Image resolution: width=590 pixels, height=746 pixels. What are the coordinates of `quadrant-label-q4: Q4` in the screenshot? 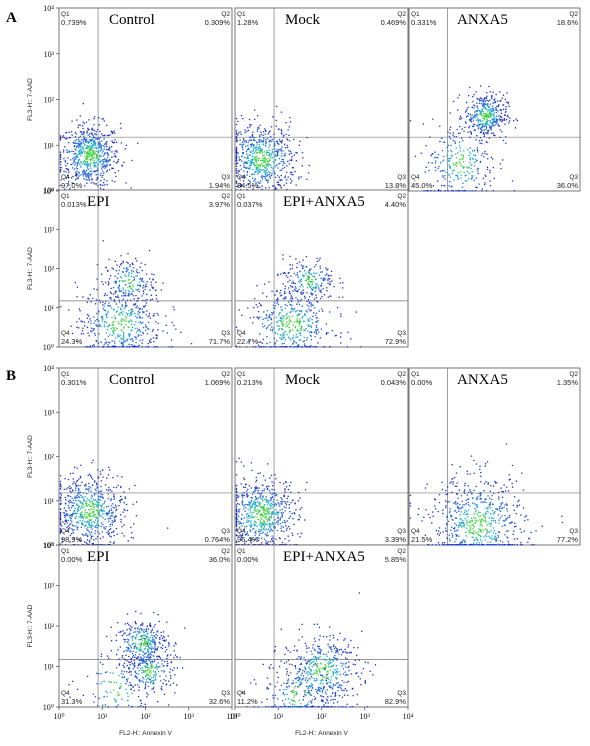 It's located at (65, 177).